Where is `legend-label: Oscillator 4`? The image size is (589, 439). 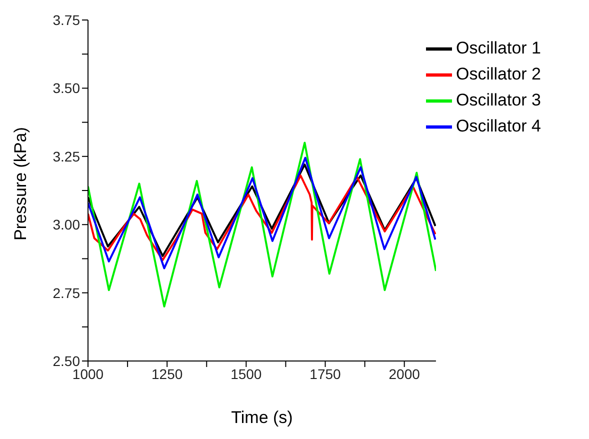 legend-label: Oscillator 4 is located at coordinates (498, 126).